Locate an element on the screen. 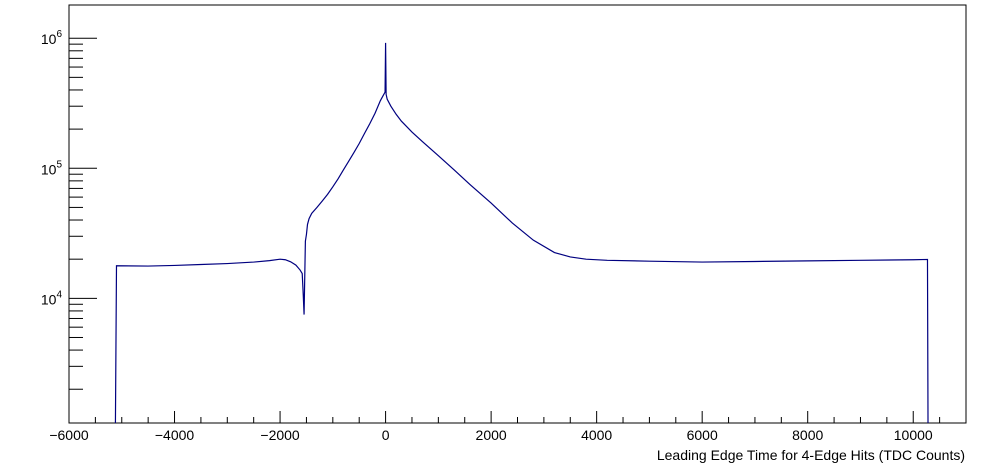 This screenshot has width=996, height=472. x-tick-label: 4000 is located at coordinates (596, 435).